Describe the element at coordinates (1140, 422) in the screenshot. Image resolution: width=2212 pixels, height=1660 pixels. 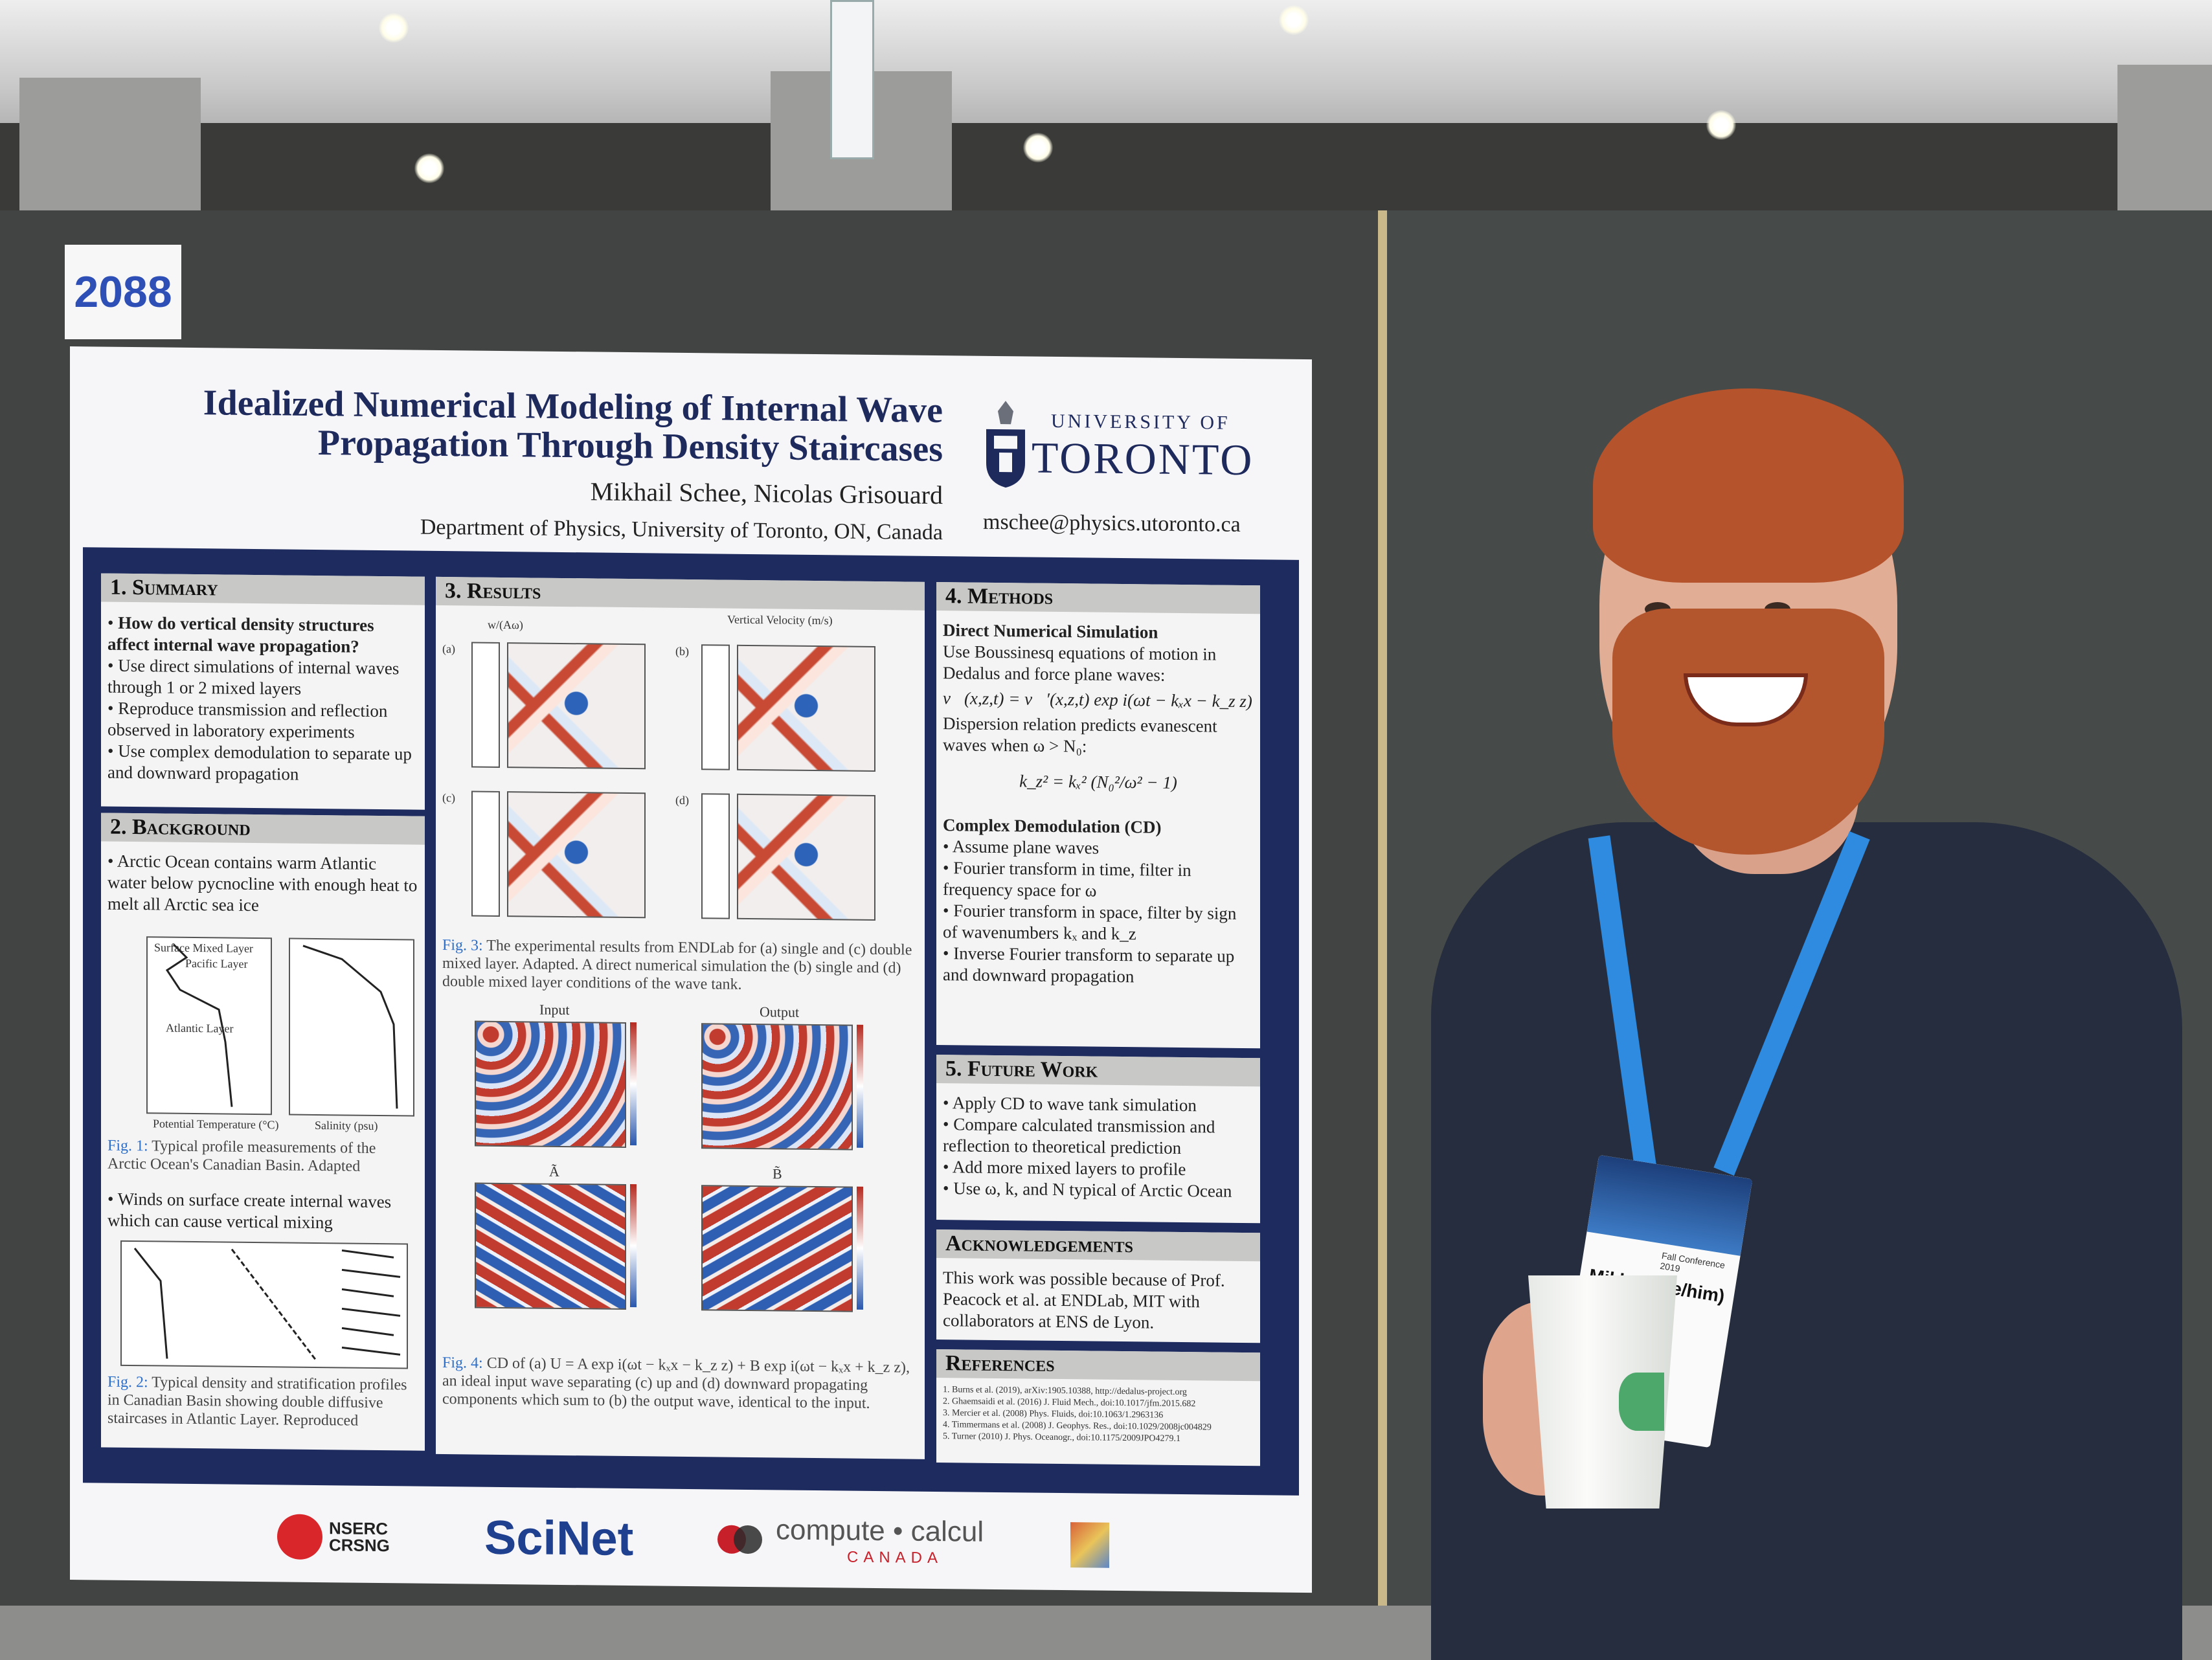
I see `university-of-text: UNIVERSITY OF` at that location.